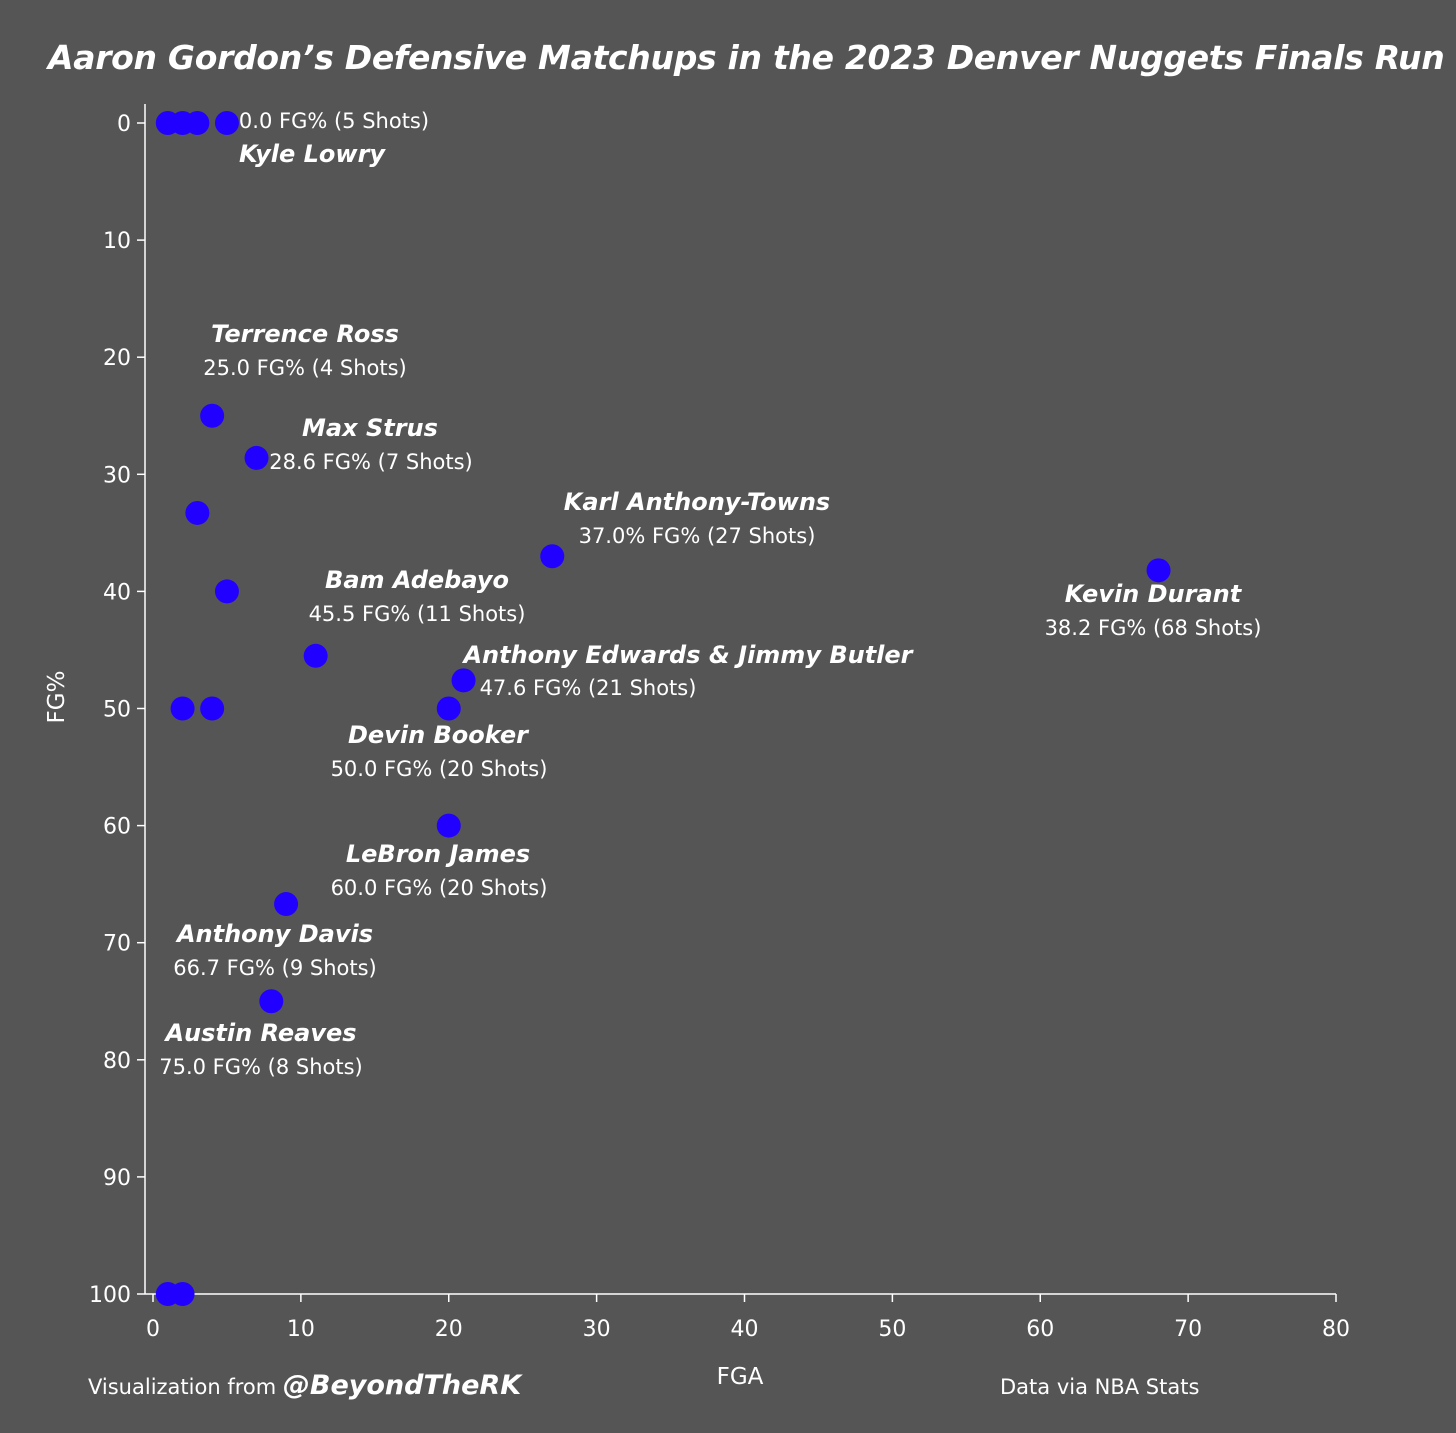  I want to click on y-tick-label: 80, so click(117, 1061).